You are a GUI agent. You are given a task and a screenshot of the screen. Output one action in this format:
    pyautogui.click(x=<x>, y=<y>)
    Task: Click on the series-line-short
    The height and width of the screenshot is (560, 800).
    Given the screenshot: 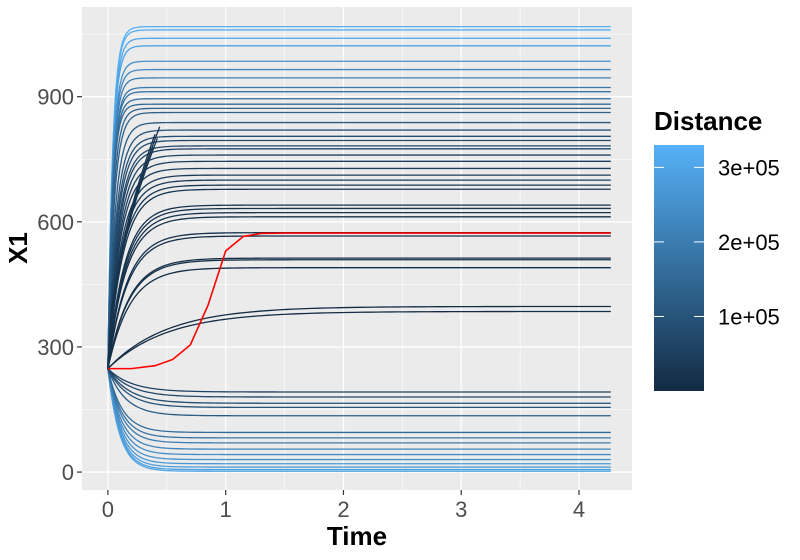 What is the action you would take?
    pyautogui.click(x=132, y=253)
    